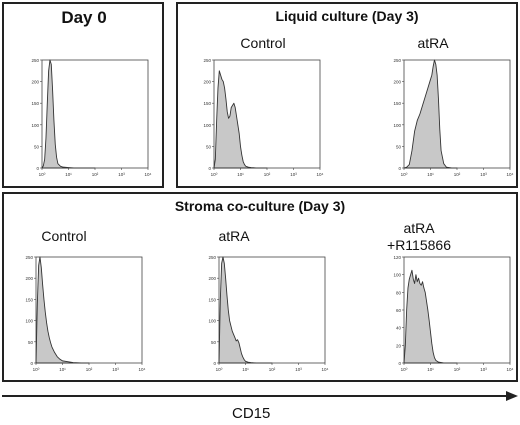 The image size is (520, 425). Describe the element at coordinates (419, 228) in the screenshot. I see `stroma-atra-r115866-label-line1: atRA` at that location.